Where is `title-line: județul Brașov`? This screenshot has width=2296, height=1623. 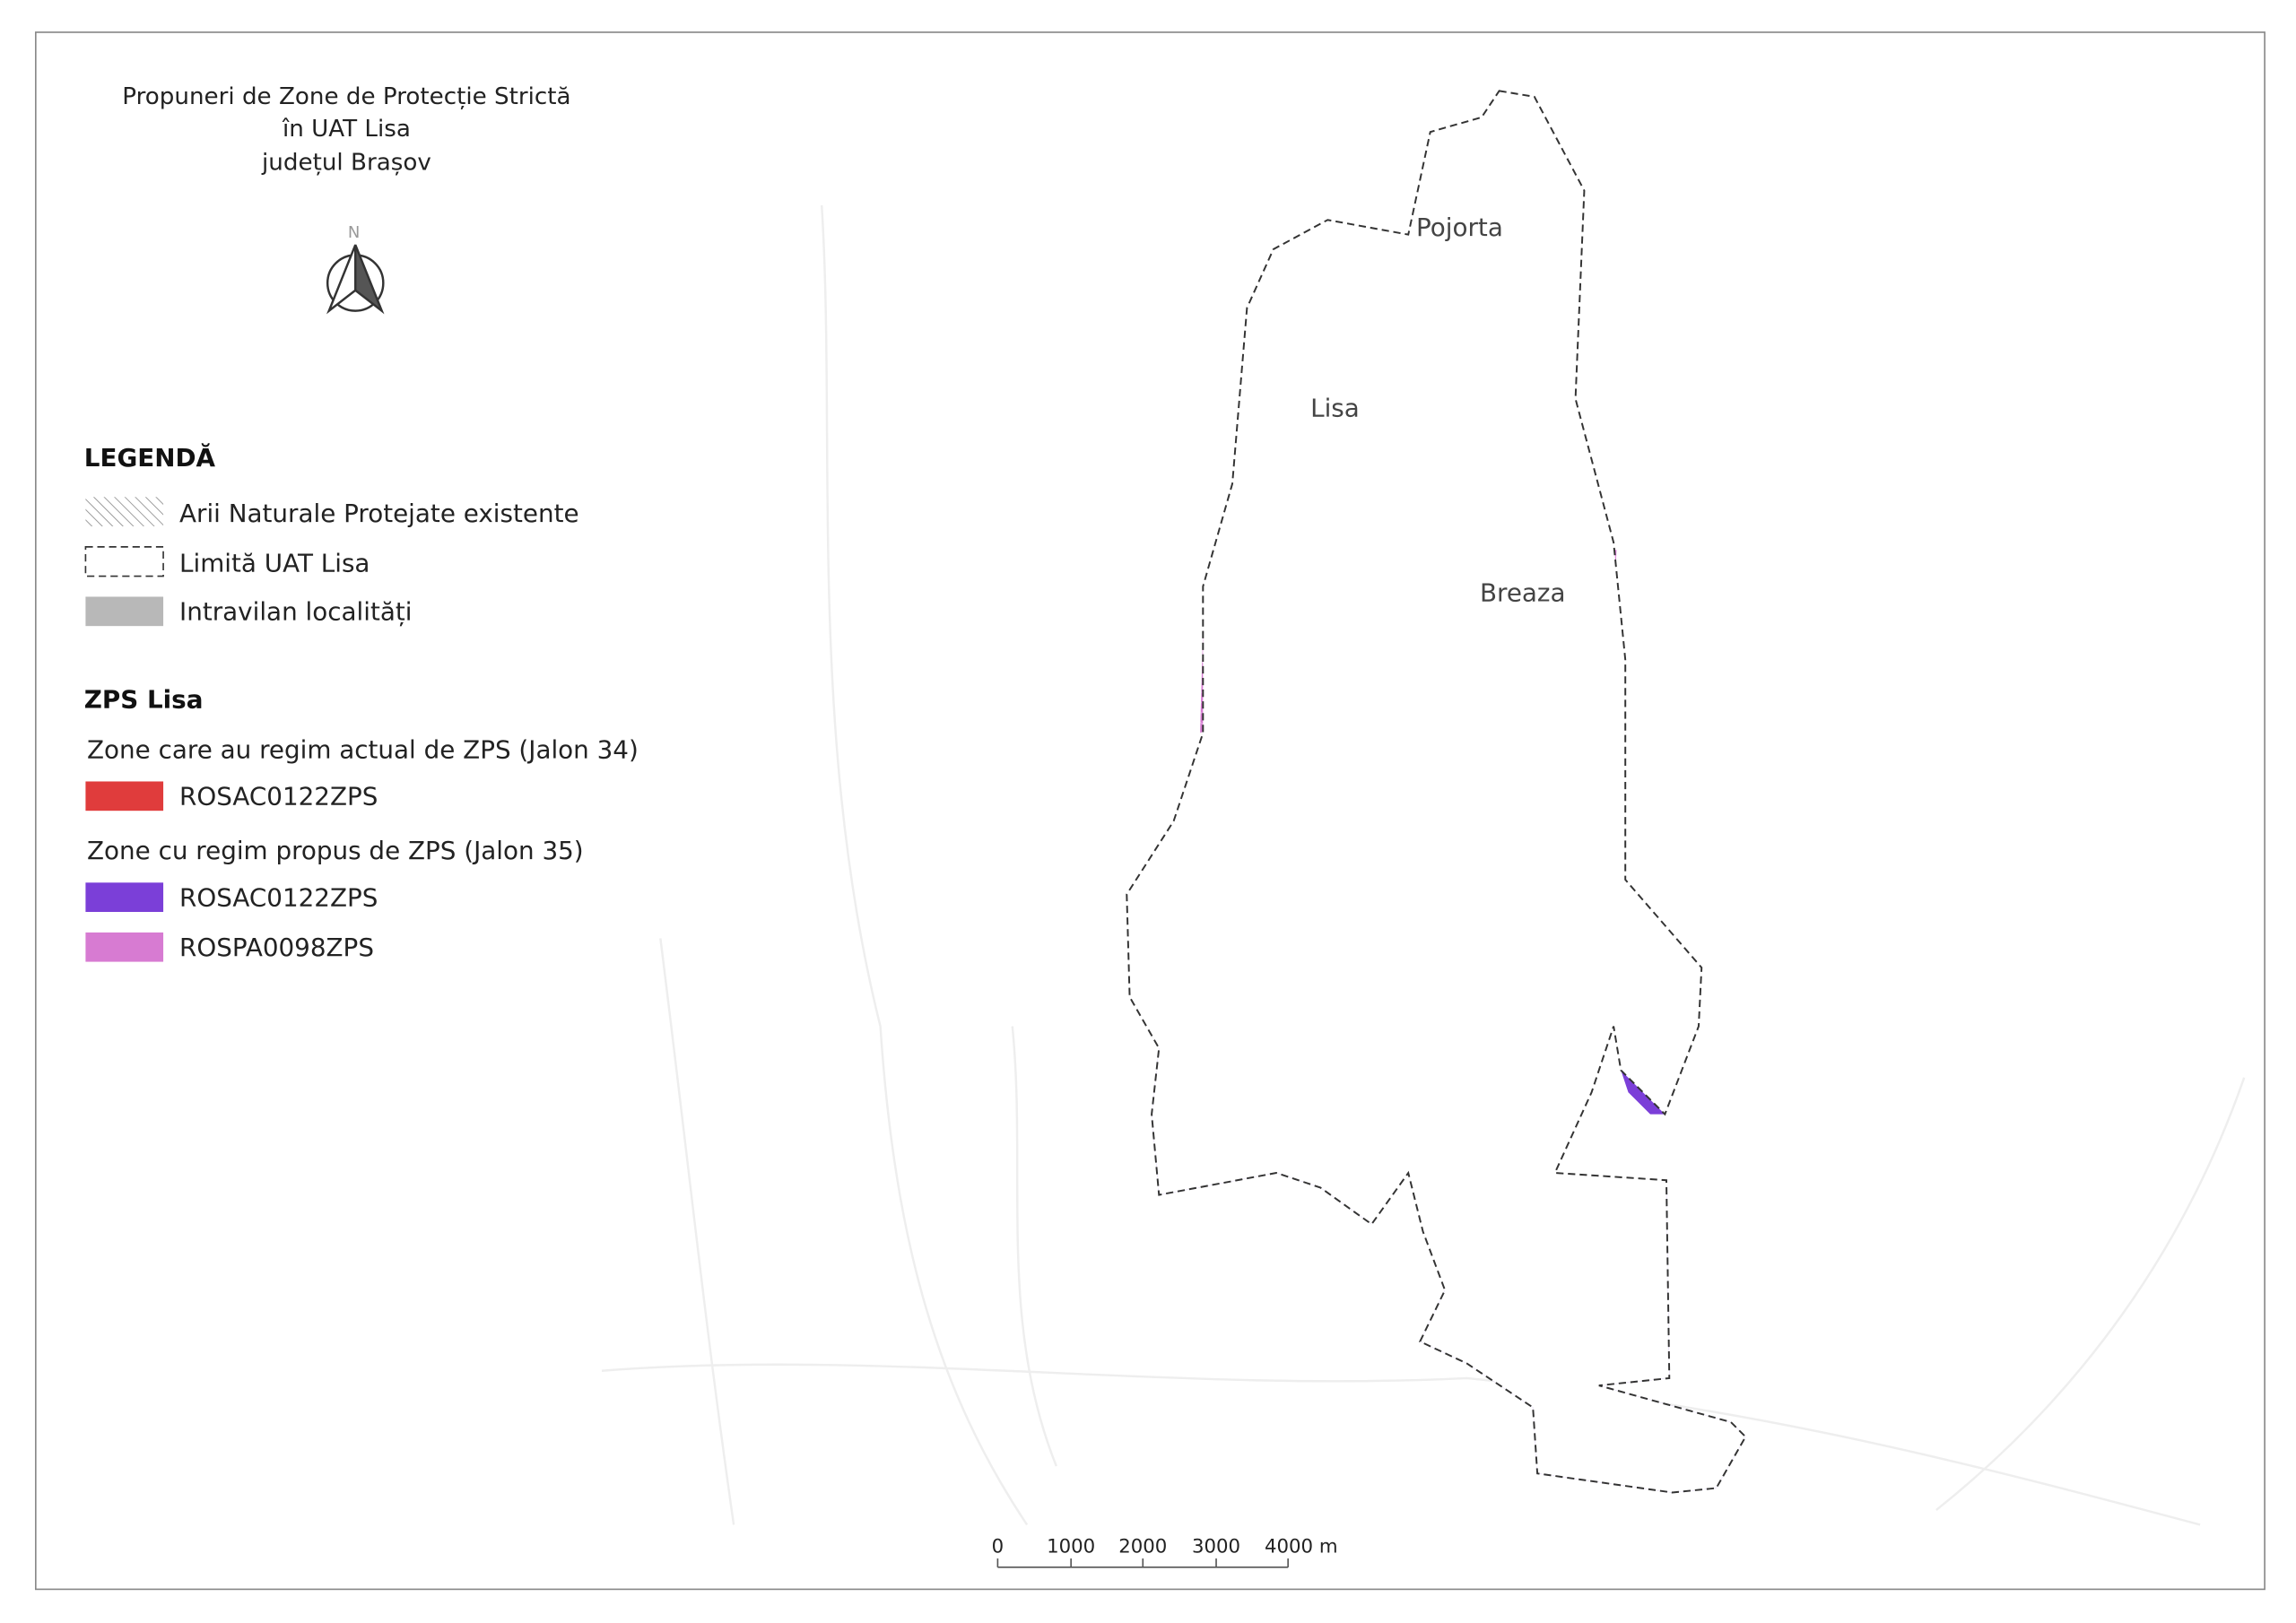 title-line: județul Brașov is located at coordinates (346, 163).